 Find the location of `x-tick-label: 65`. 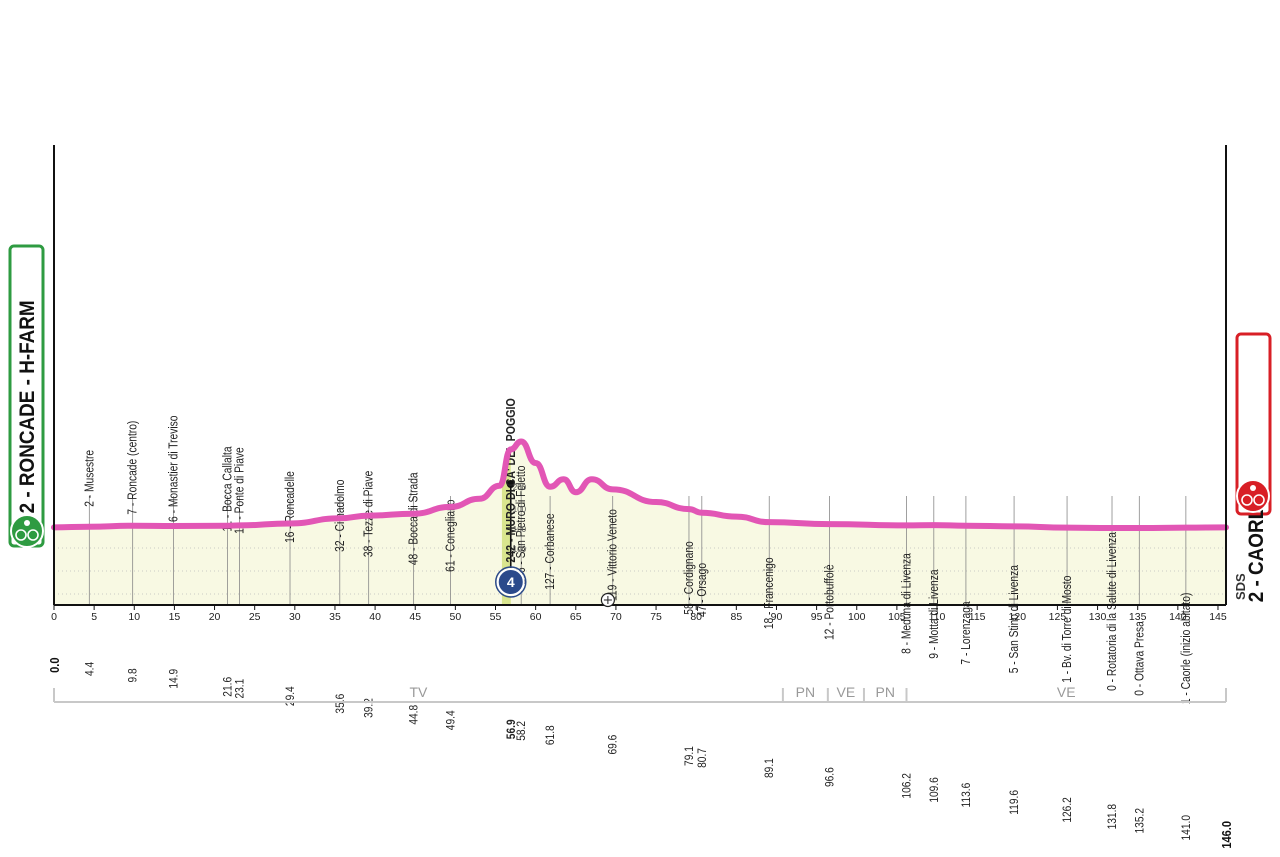

x-tick-label: 65 is located at coordinates (576, 617).